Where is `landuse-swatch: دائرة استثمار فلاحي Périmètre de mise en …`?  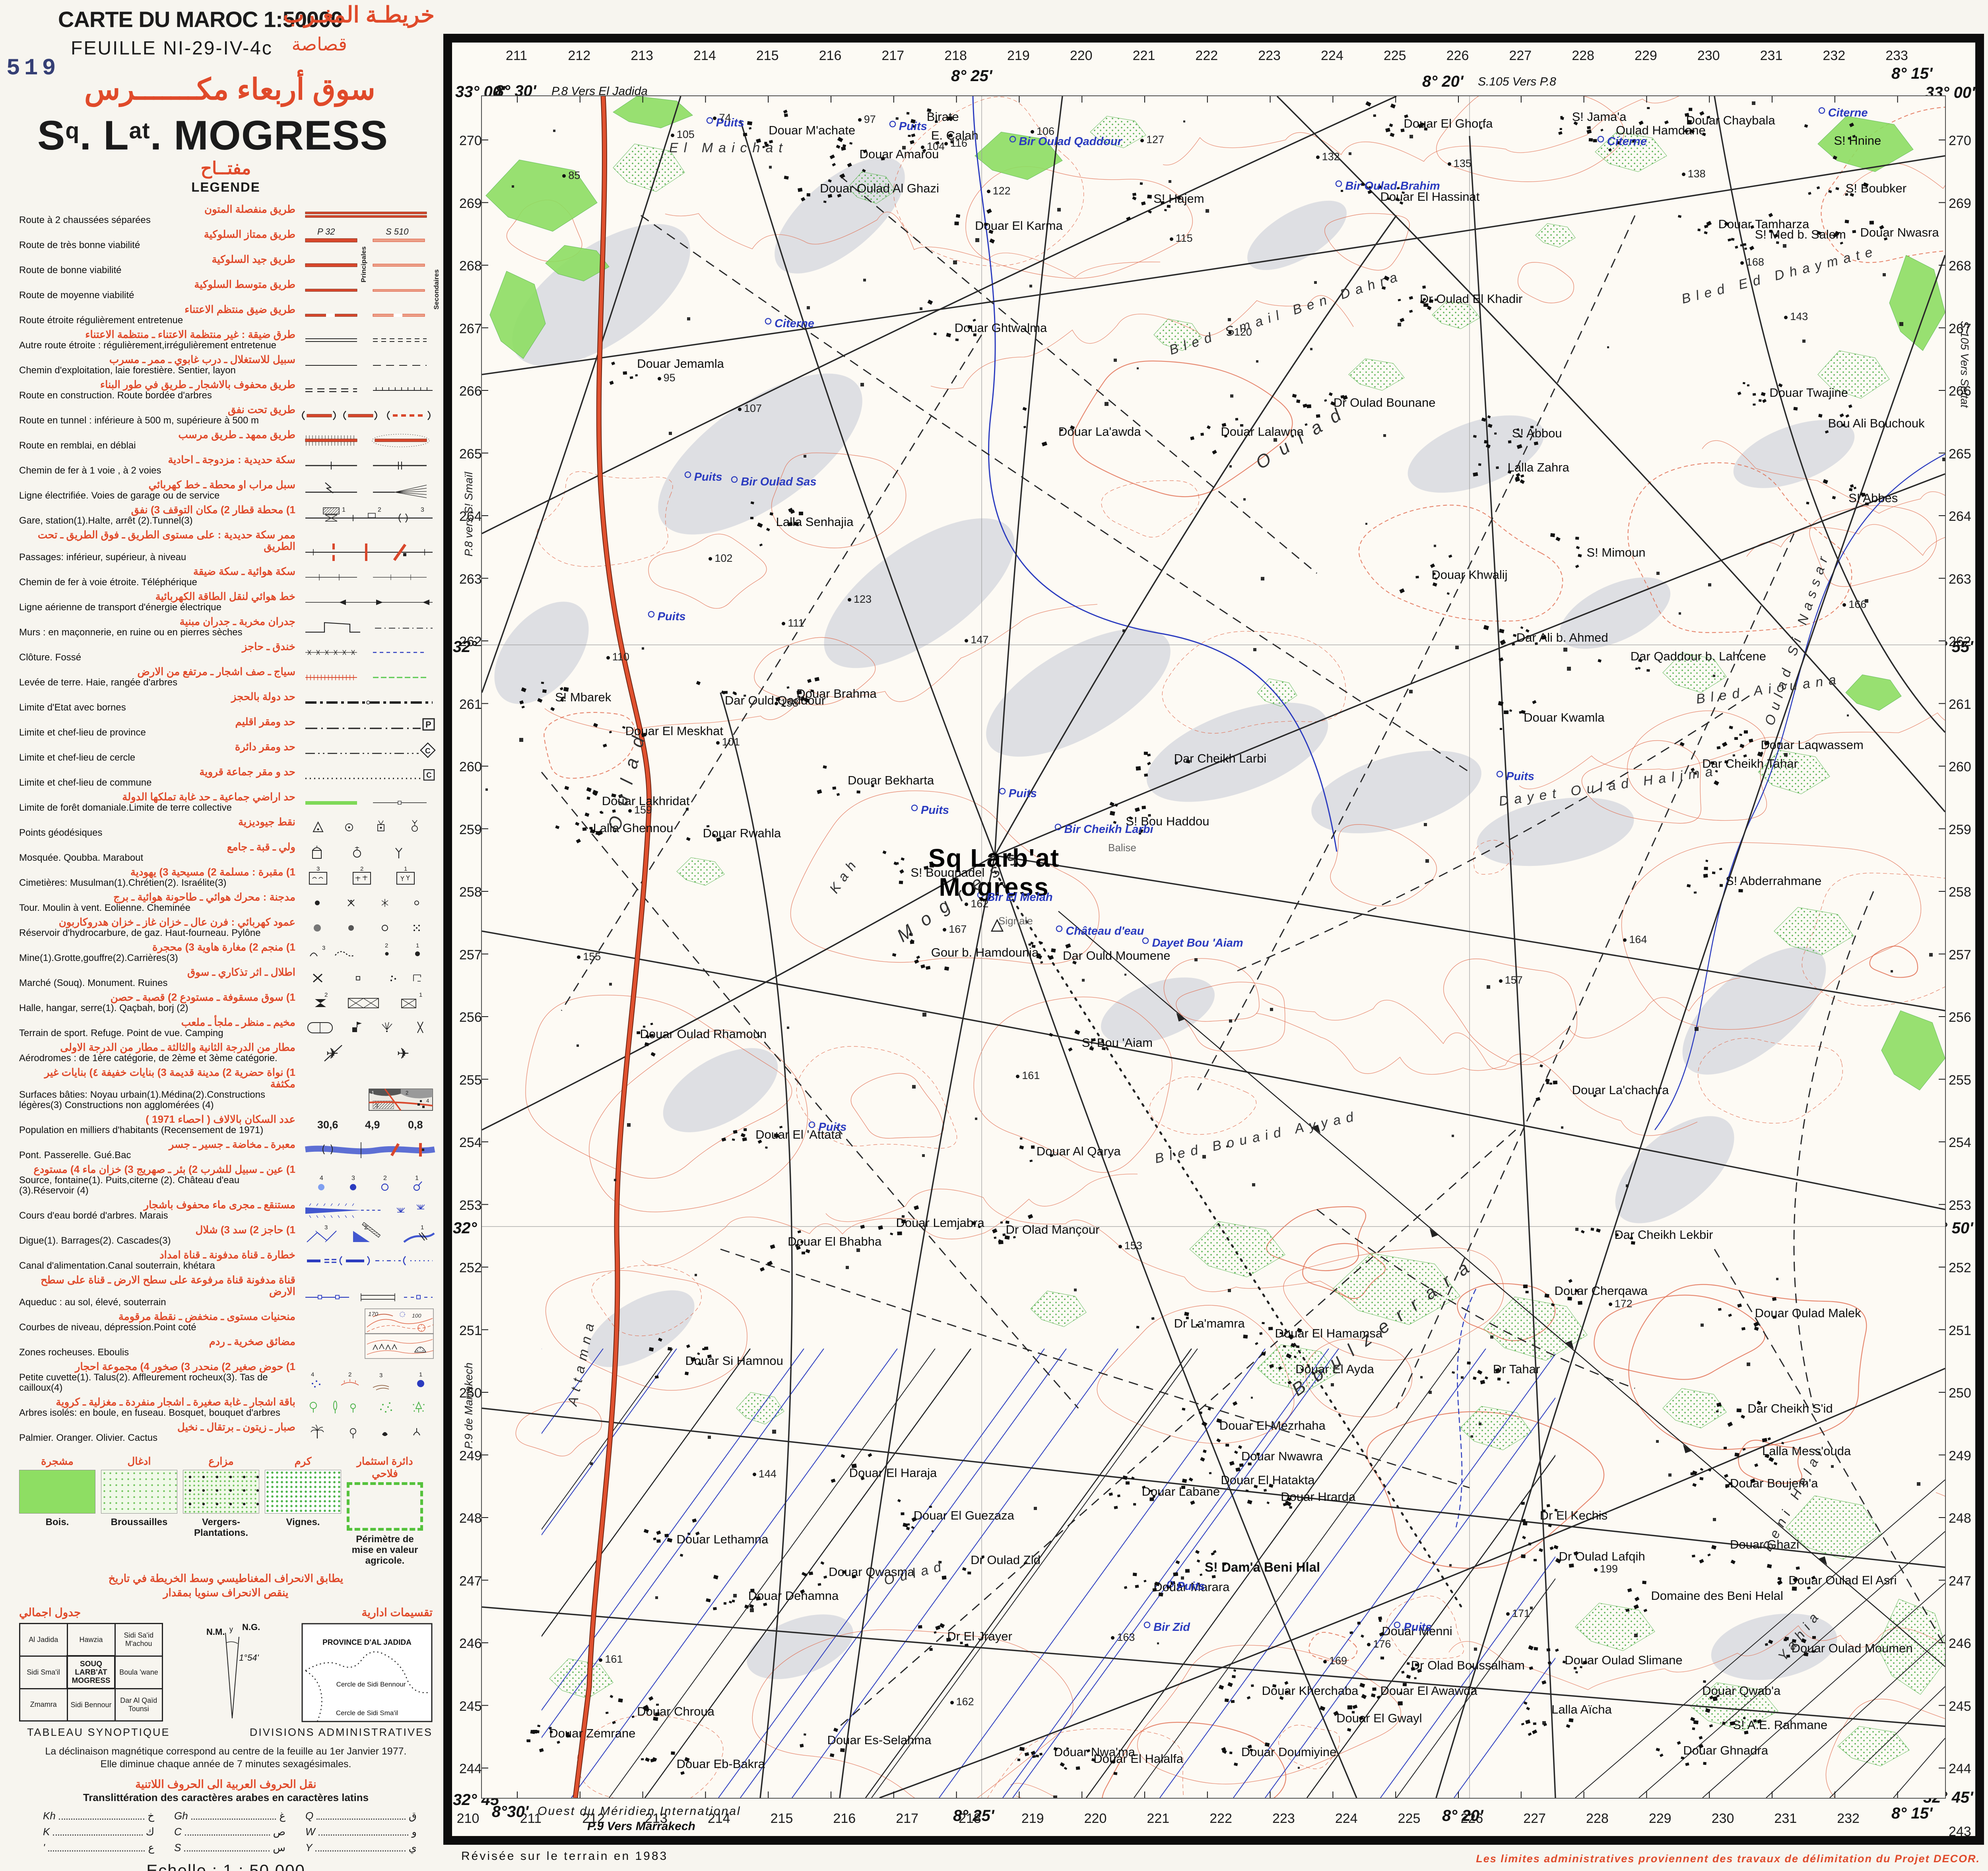 landuse-swatch: دائرة استثمار فلاحي Périmètre de mise en … is located at coordinates (385, 1510).